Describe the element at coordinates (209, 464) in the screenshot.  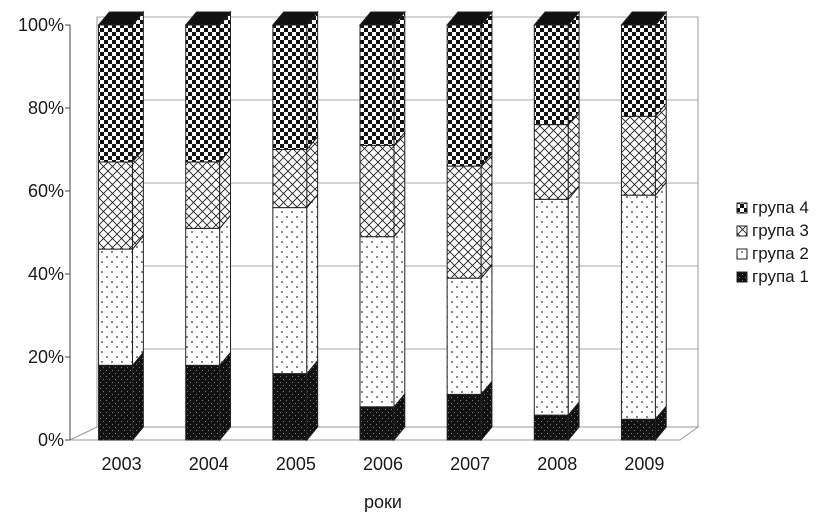
I see `x-tick-label: 2004` at that location.